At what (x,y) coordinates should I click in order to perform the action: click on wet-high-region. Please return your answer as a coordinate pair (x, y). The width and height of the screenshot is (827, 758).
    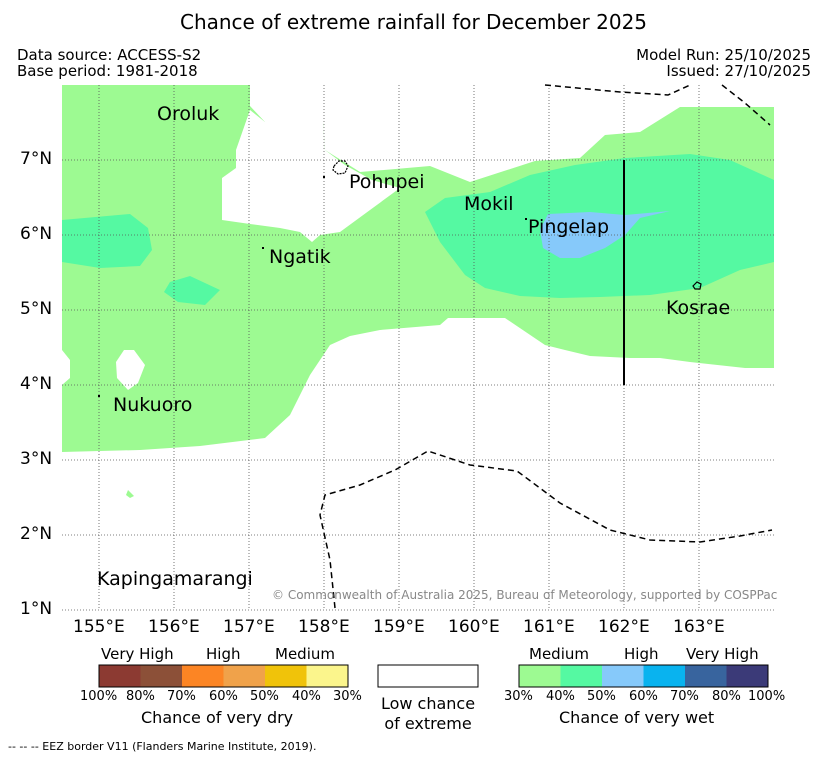
    Looking at the image, I should click on (605, 234).